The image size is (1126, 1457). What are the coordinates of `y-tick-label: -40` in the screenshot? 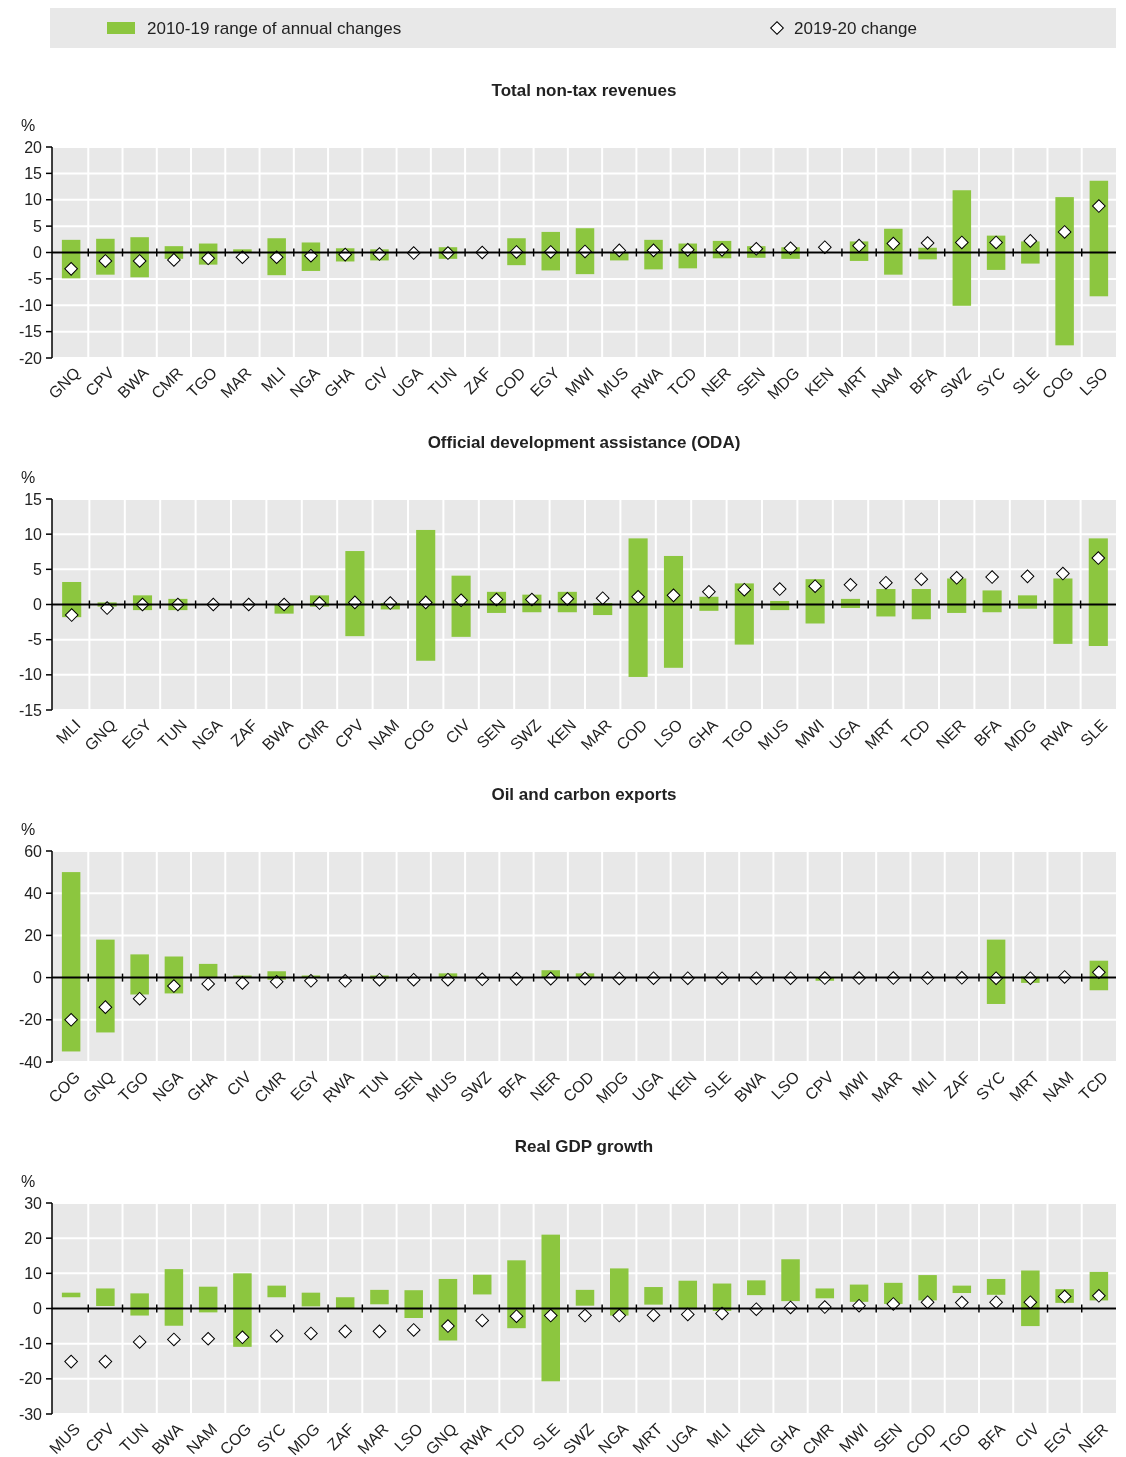 It's located at (30, 1062).